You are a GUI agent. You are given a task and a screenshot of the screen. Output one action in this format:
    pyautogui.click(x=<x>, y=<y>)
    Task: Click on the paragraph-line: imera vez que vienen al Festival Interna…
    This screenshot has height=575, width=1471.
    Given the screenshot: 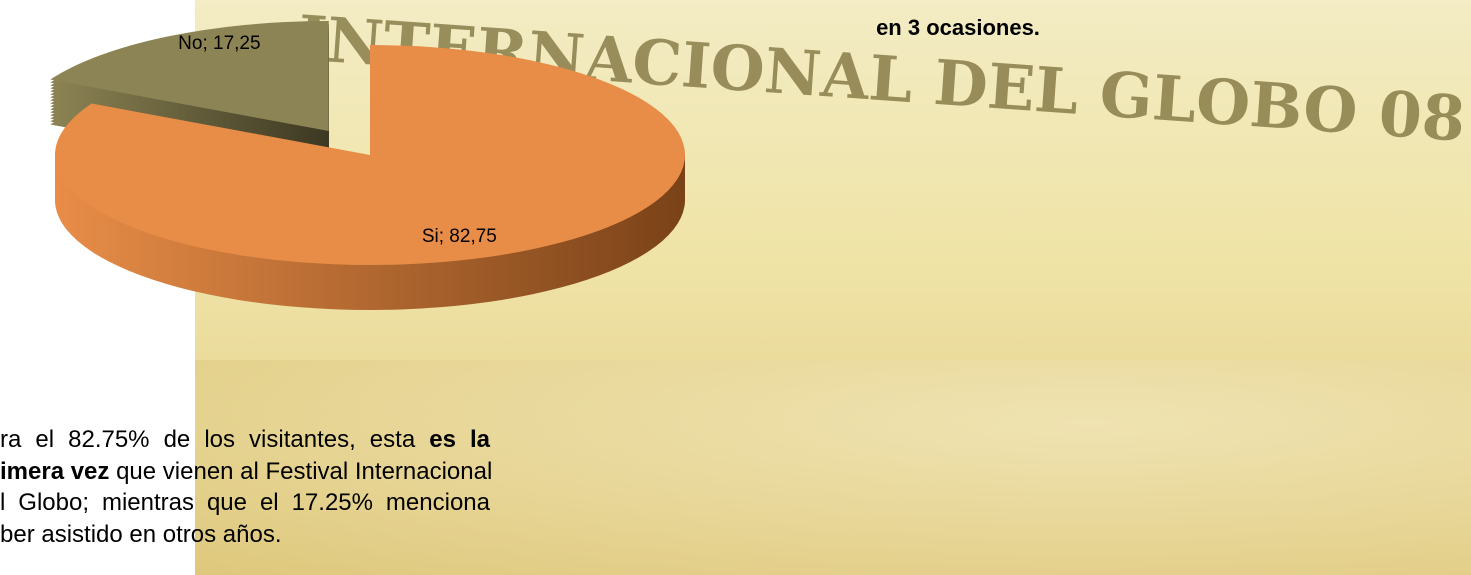 What is the action you would take?
    pyautogui.click(x=246, y=472)
    